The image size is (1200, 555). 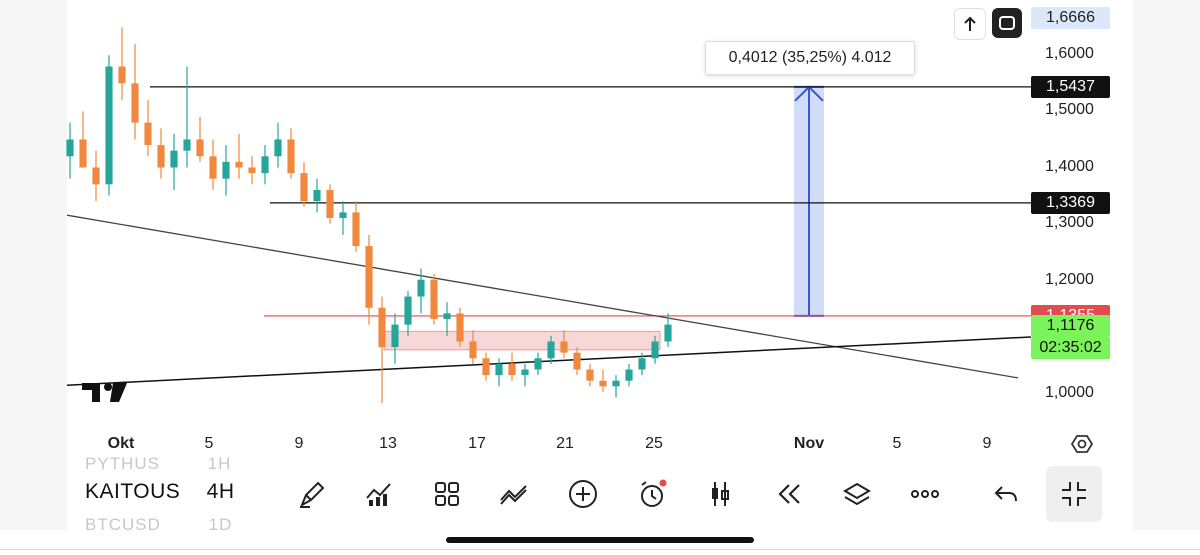 I want to click on collapse-icon, so click(x=1074, y=494).